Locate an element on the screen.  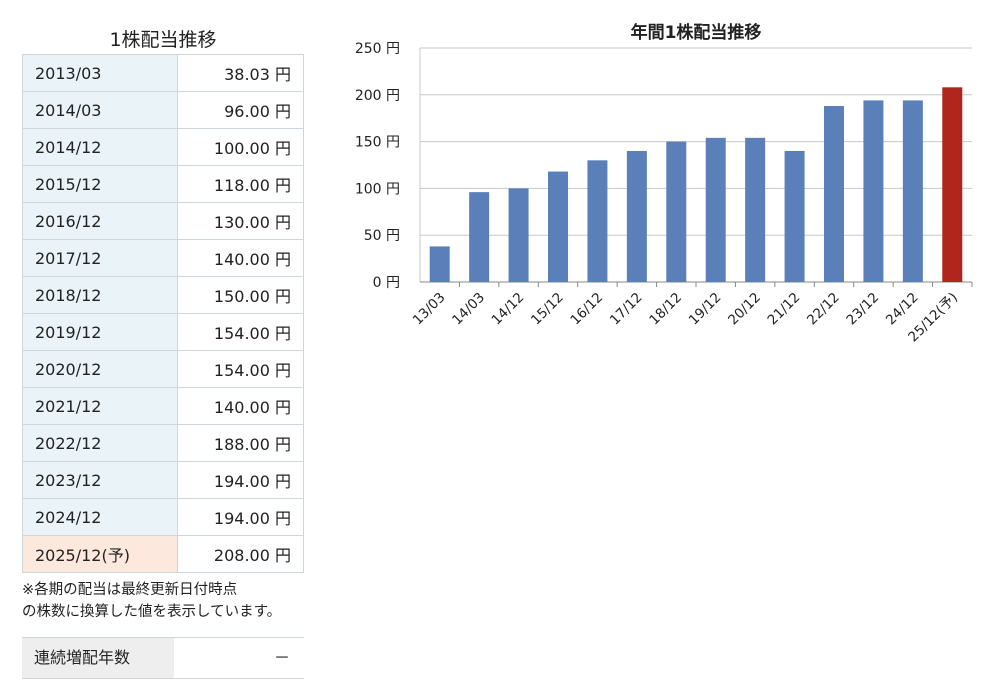
table-title: 1株配当推移 is located at coordinates (163, 40).